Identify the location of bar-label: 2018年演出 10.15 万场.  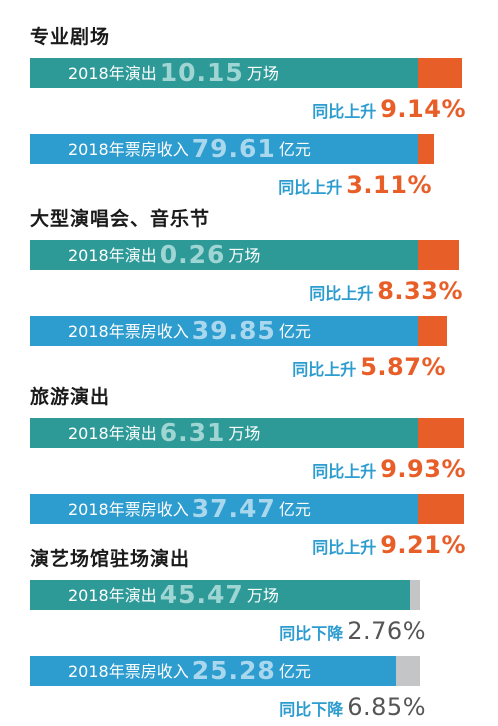
(173, 73).